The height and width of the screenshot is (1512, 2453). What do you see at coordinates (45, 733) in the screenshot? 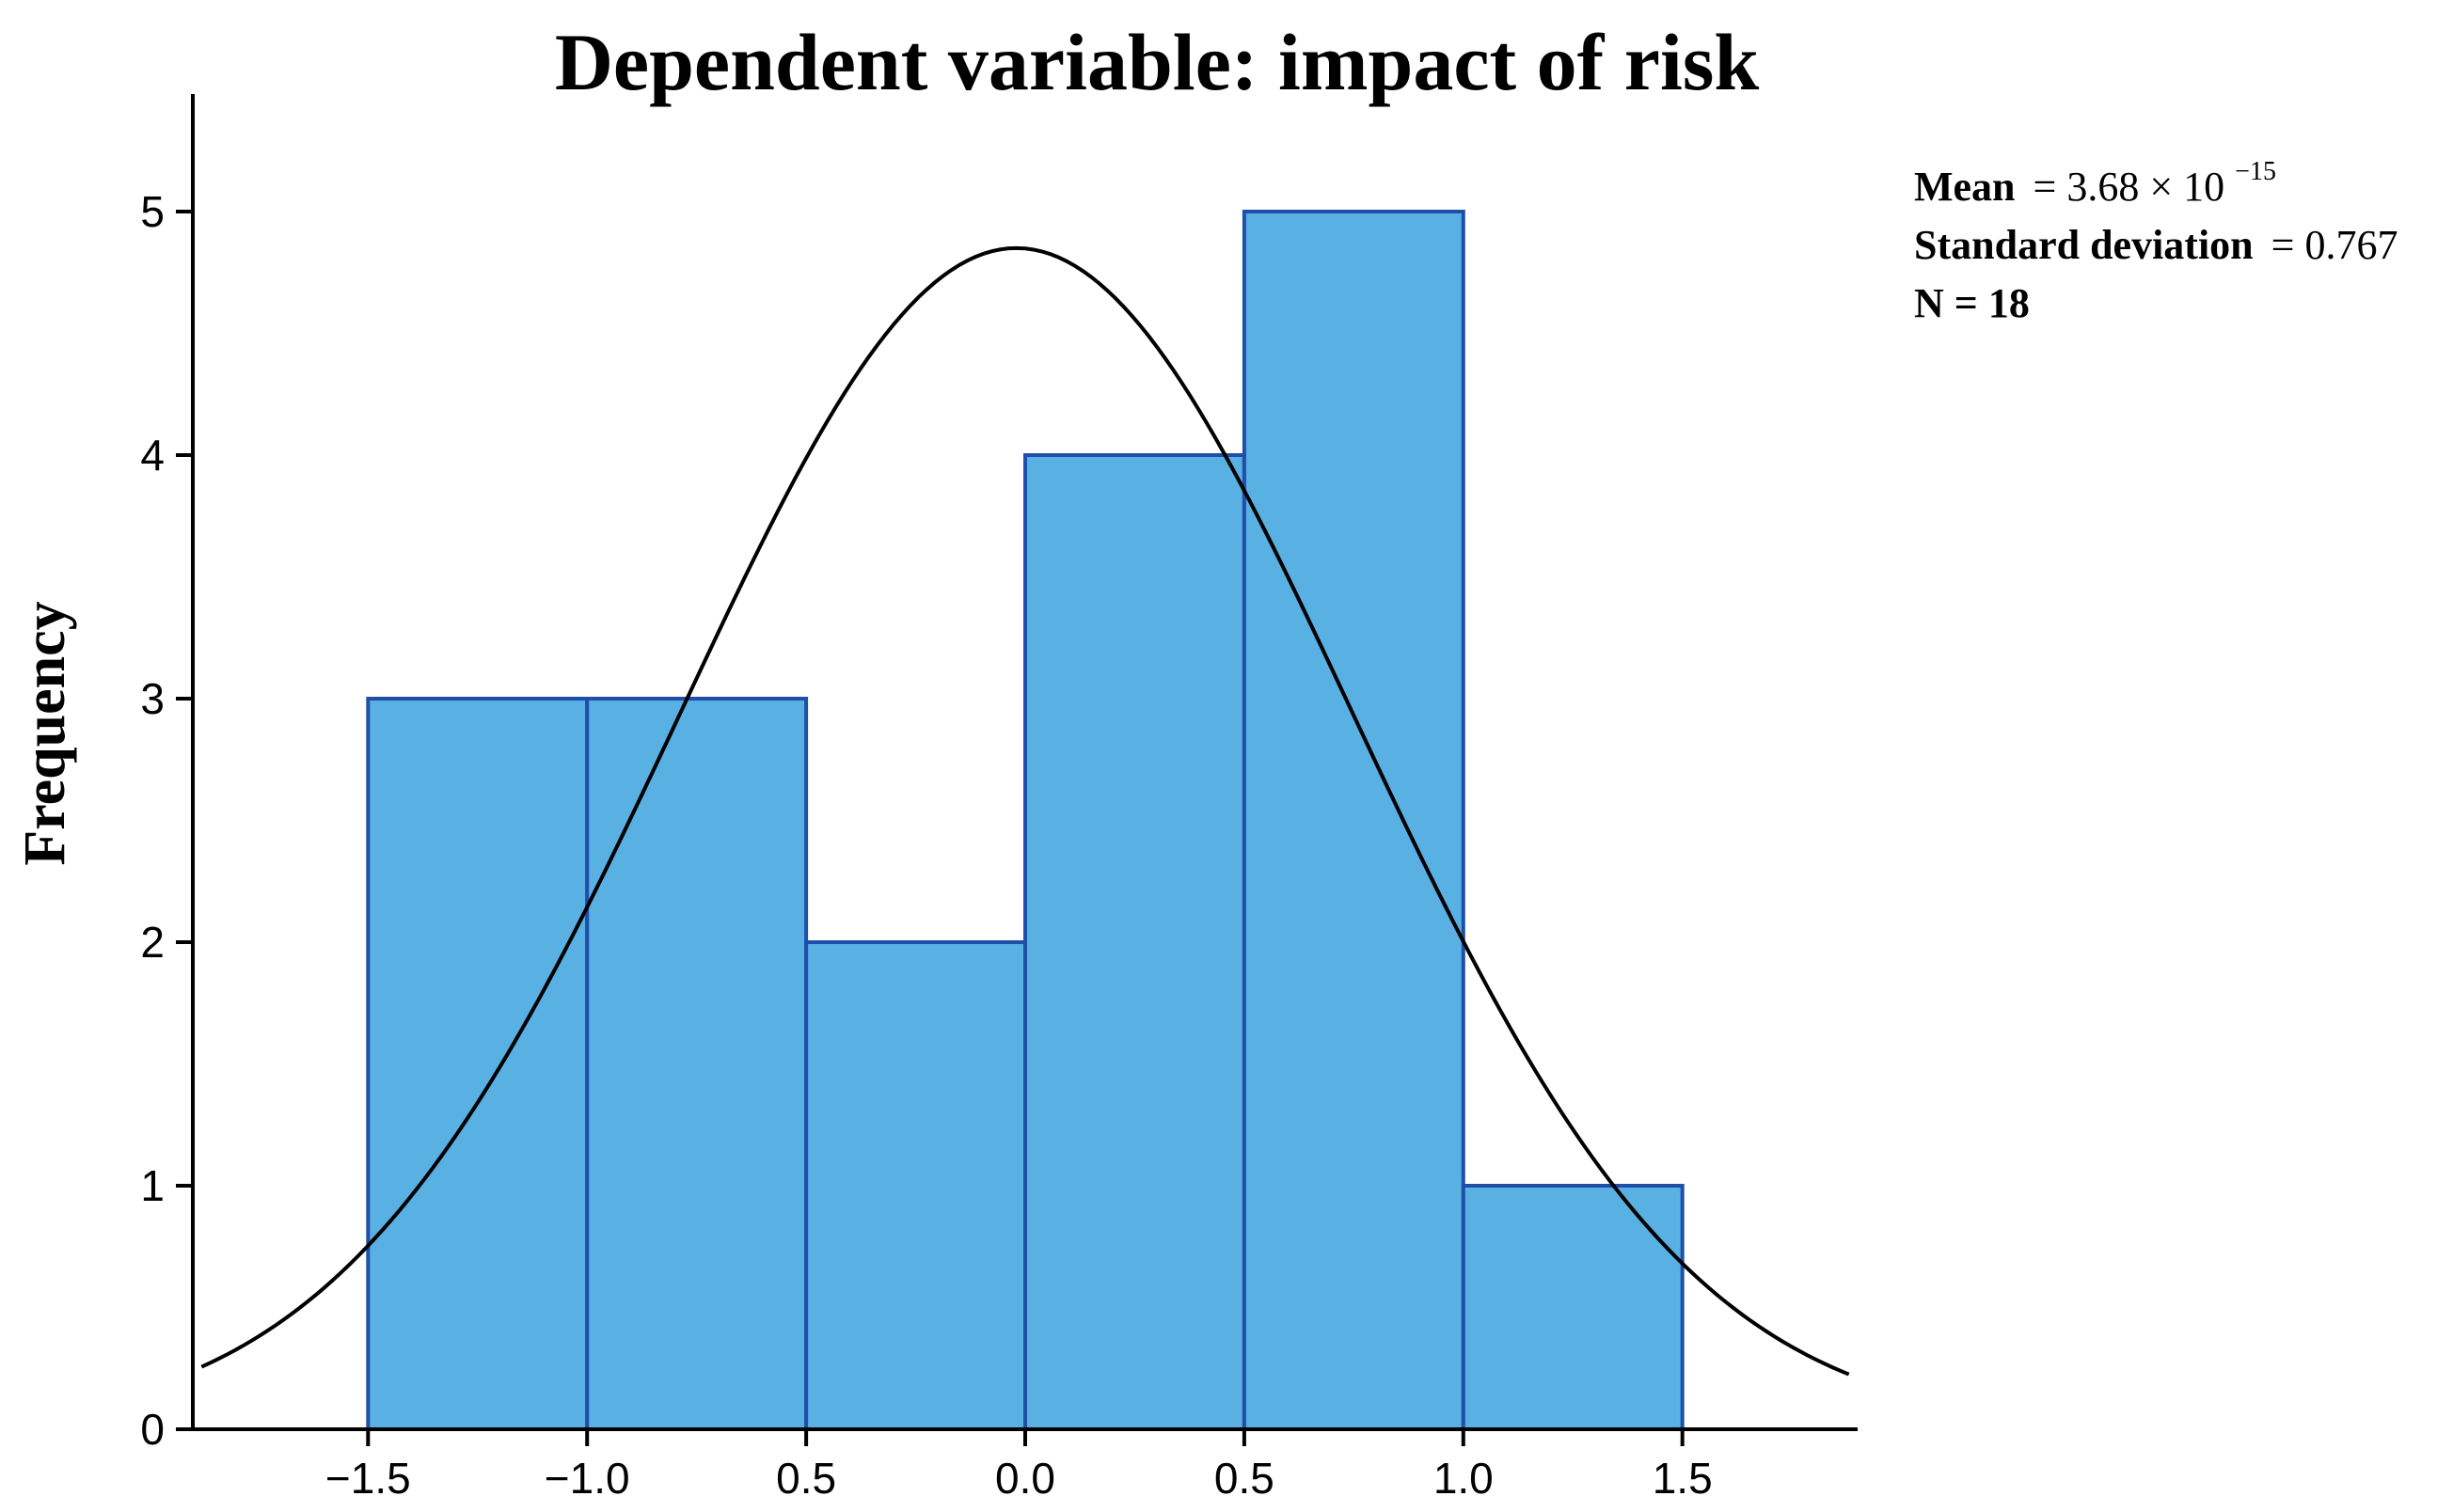
I see `y-axis-label: Frequency` at bounding box center [45, 733].